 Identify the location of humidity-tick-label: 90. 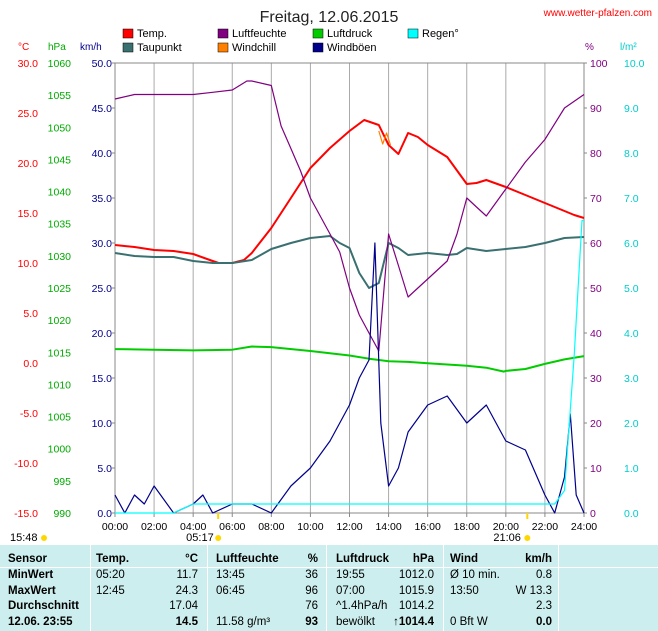
(596, 109).